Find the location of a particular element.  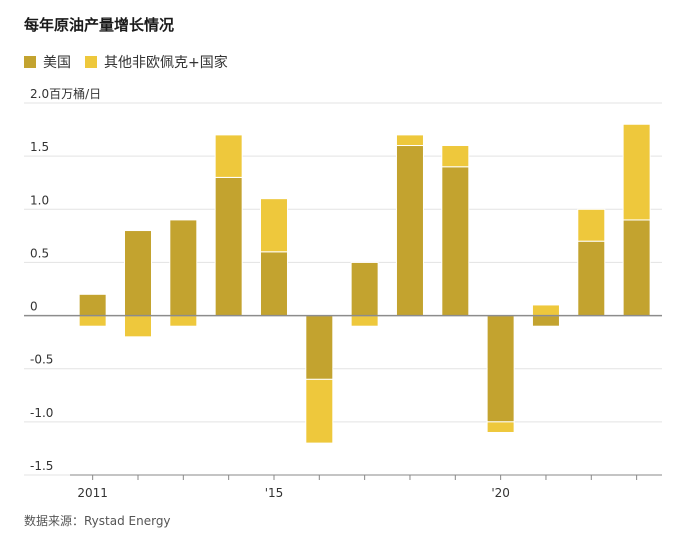

y-tick-label-4: 0 is located at coordinates (34, 307).